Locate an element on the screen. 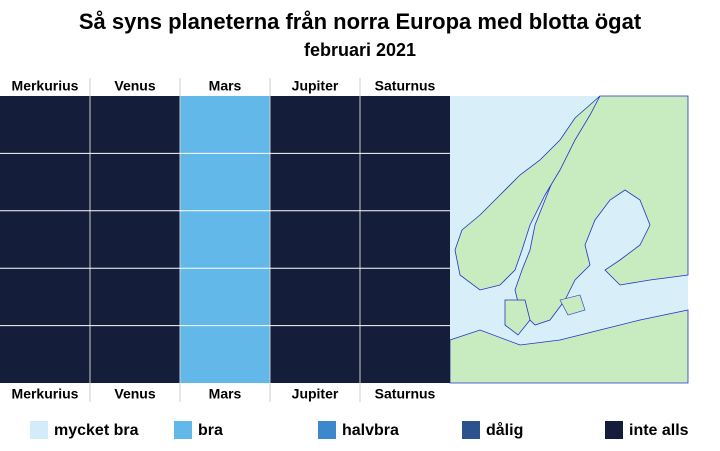 This screenshot has width=720, height=451. planet-label-bottom: Jupiter is located at coordinates (315, 394).